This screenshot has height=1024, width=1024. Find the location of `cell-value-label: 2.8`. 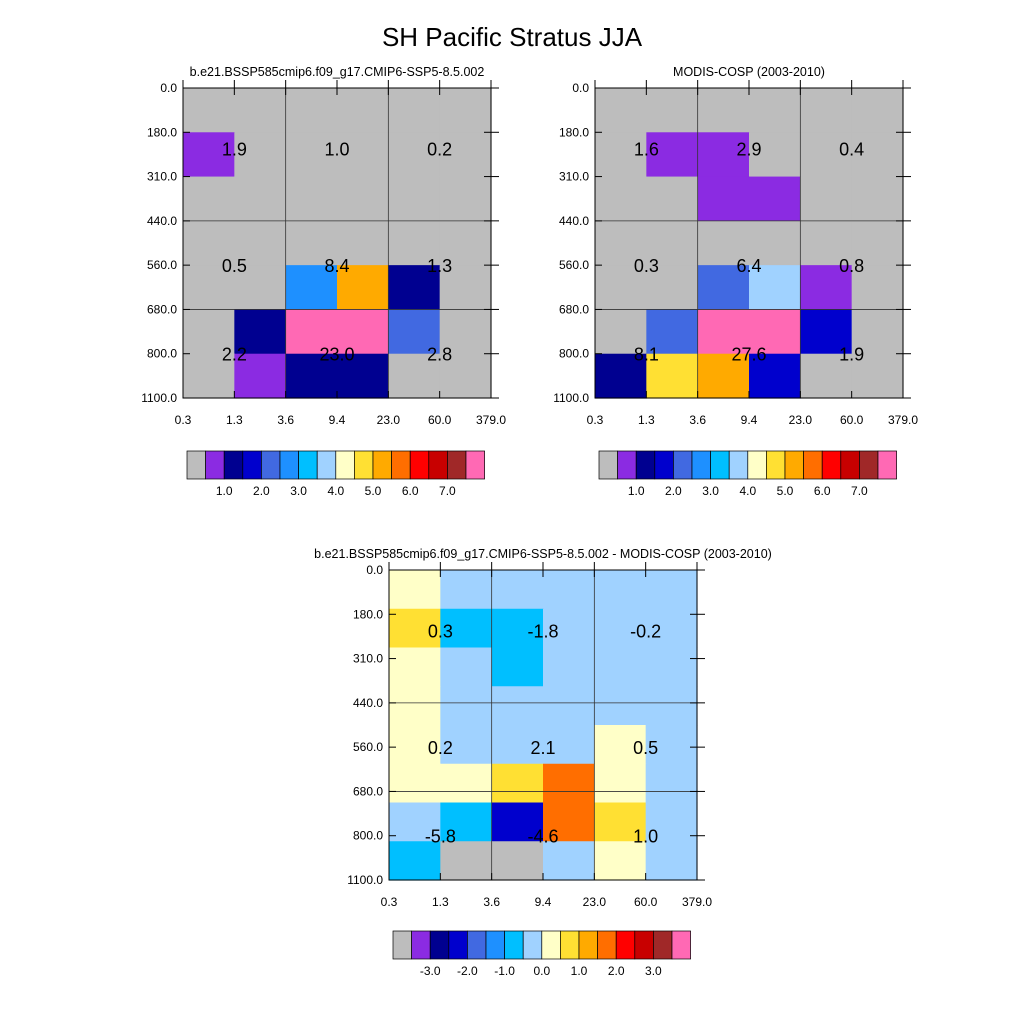

cell-value-label: 2.8 is located at coordinates (439, 355).